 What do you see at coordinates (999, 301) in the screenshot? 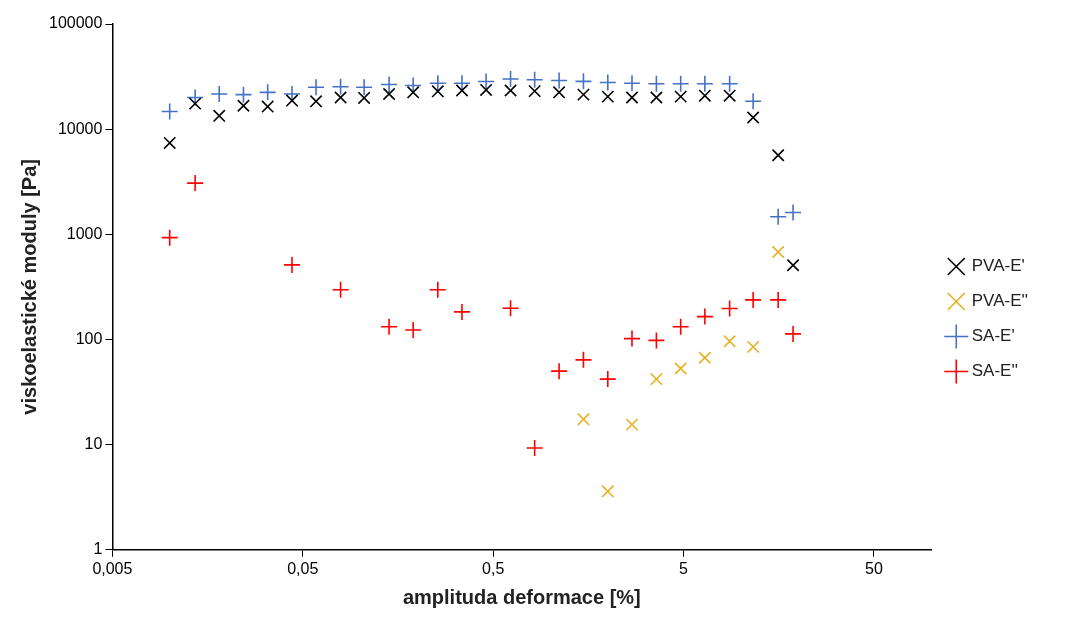
I see `legend-label: PVA-E''` at bounding box center [999, 301].